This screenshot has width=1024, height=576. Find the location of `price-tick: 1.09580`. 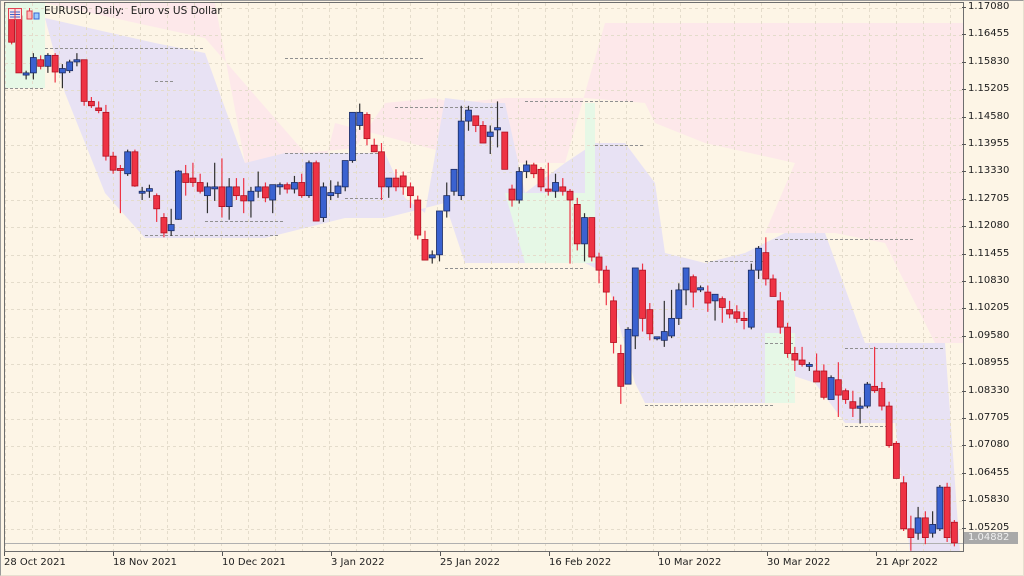

price-tick: 1.09580 is located at coordinates (985, 336).